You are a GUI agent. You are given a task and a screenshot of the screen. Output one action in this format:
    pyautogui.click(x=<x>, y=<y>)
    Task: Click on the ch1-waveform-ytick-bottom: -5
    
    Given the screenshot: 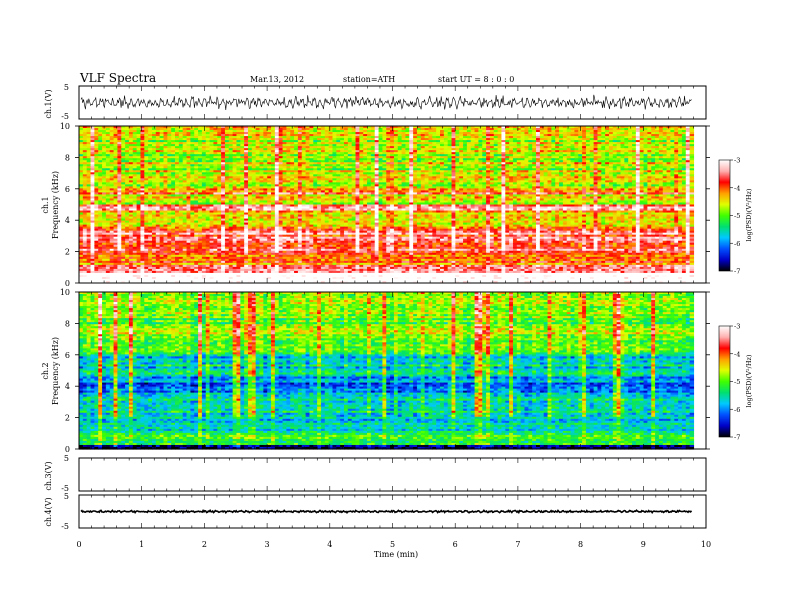 What is the action you would take?
    pyautogui.click(x=65, y=116)
    